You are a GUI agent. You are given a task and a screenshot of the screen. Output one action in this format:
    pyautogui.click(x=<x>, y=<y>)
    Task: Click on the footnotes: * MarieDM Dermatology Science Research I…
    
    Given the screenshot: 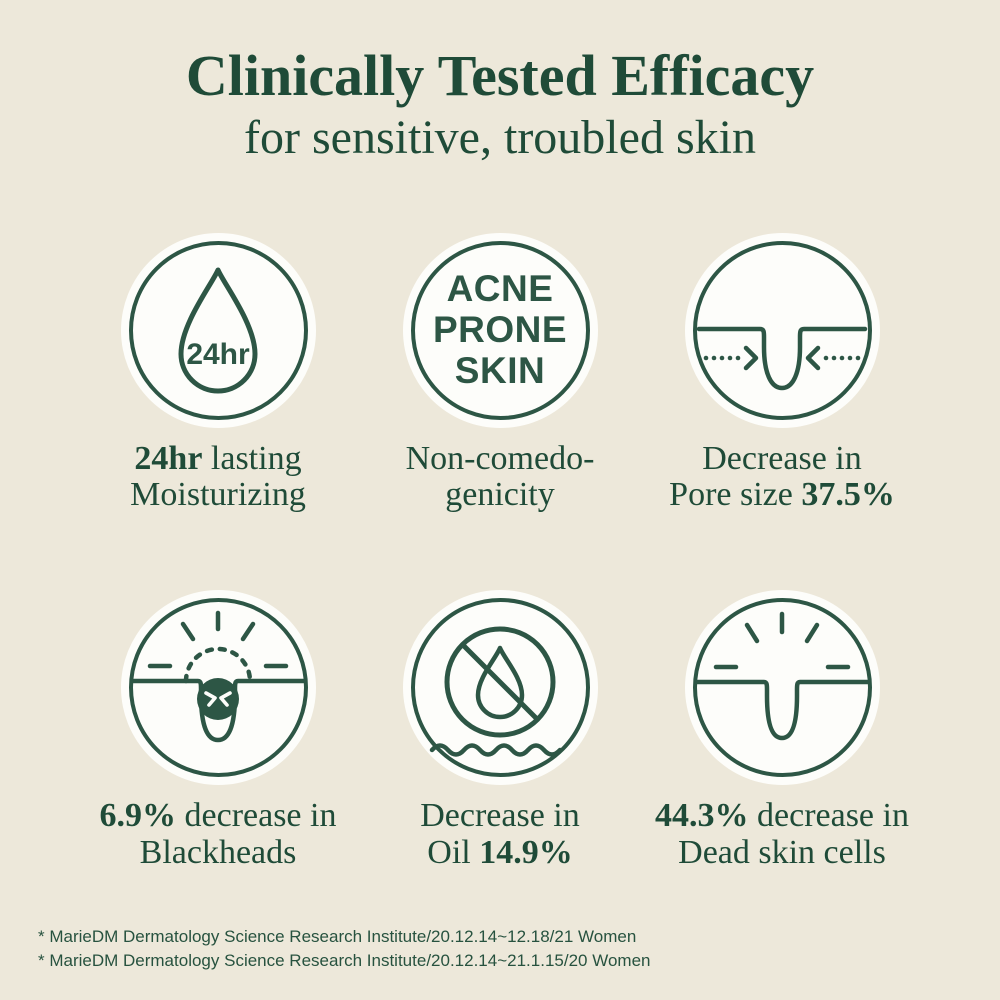 What is the action you would take?
    pyautogui.click(x=344, y=949)
    